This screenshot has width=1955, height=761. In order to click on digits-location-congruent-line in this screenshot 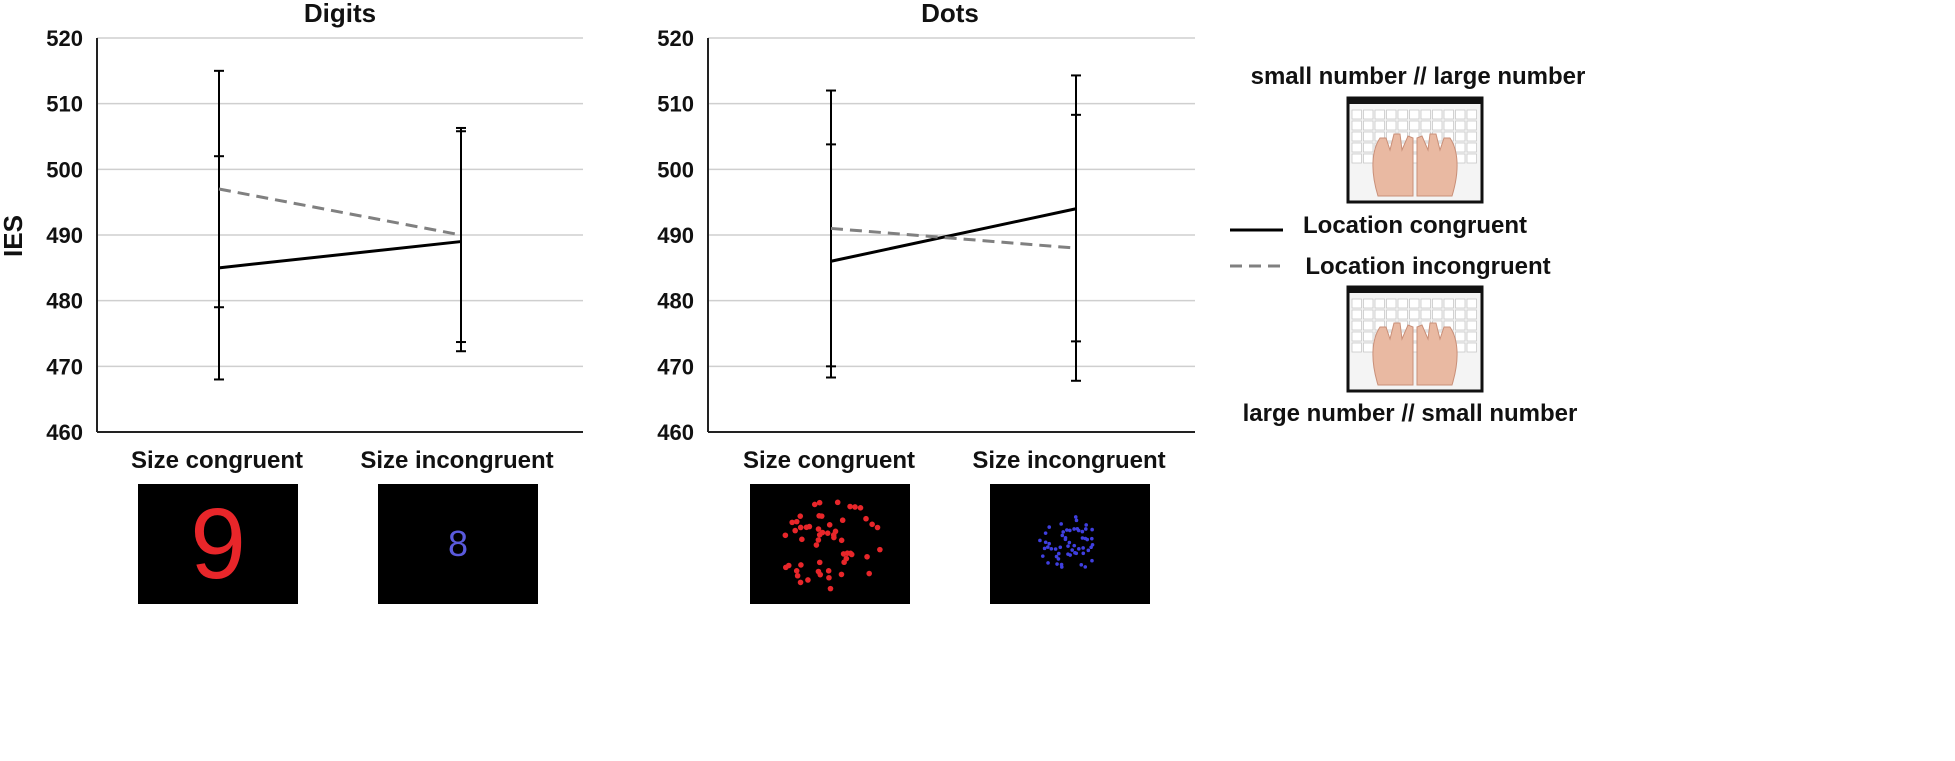, I will do `click(340, 255)`.